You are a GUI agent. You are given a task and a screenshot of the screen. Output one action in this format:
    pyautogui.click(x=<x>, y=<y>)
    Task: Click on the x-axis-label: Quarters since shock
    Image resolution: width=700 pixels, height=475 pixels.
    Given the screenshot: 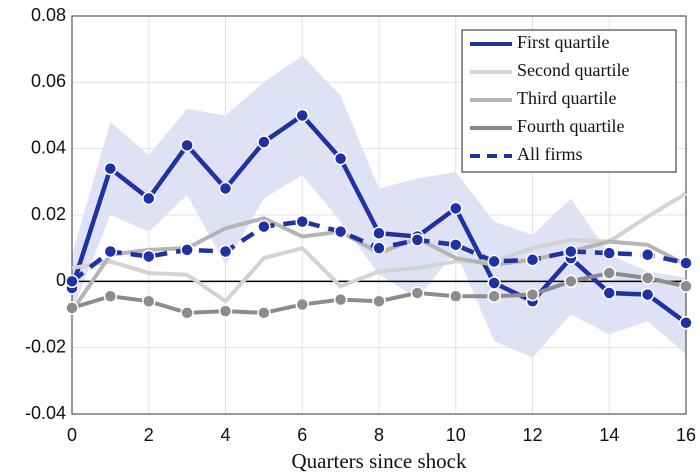 What is the action you would take?
    pyautogui.click(x=379, y=461)
    